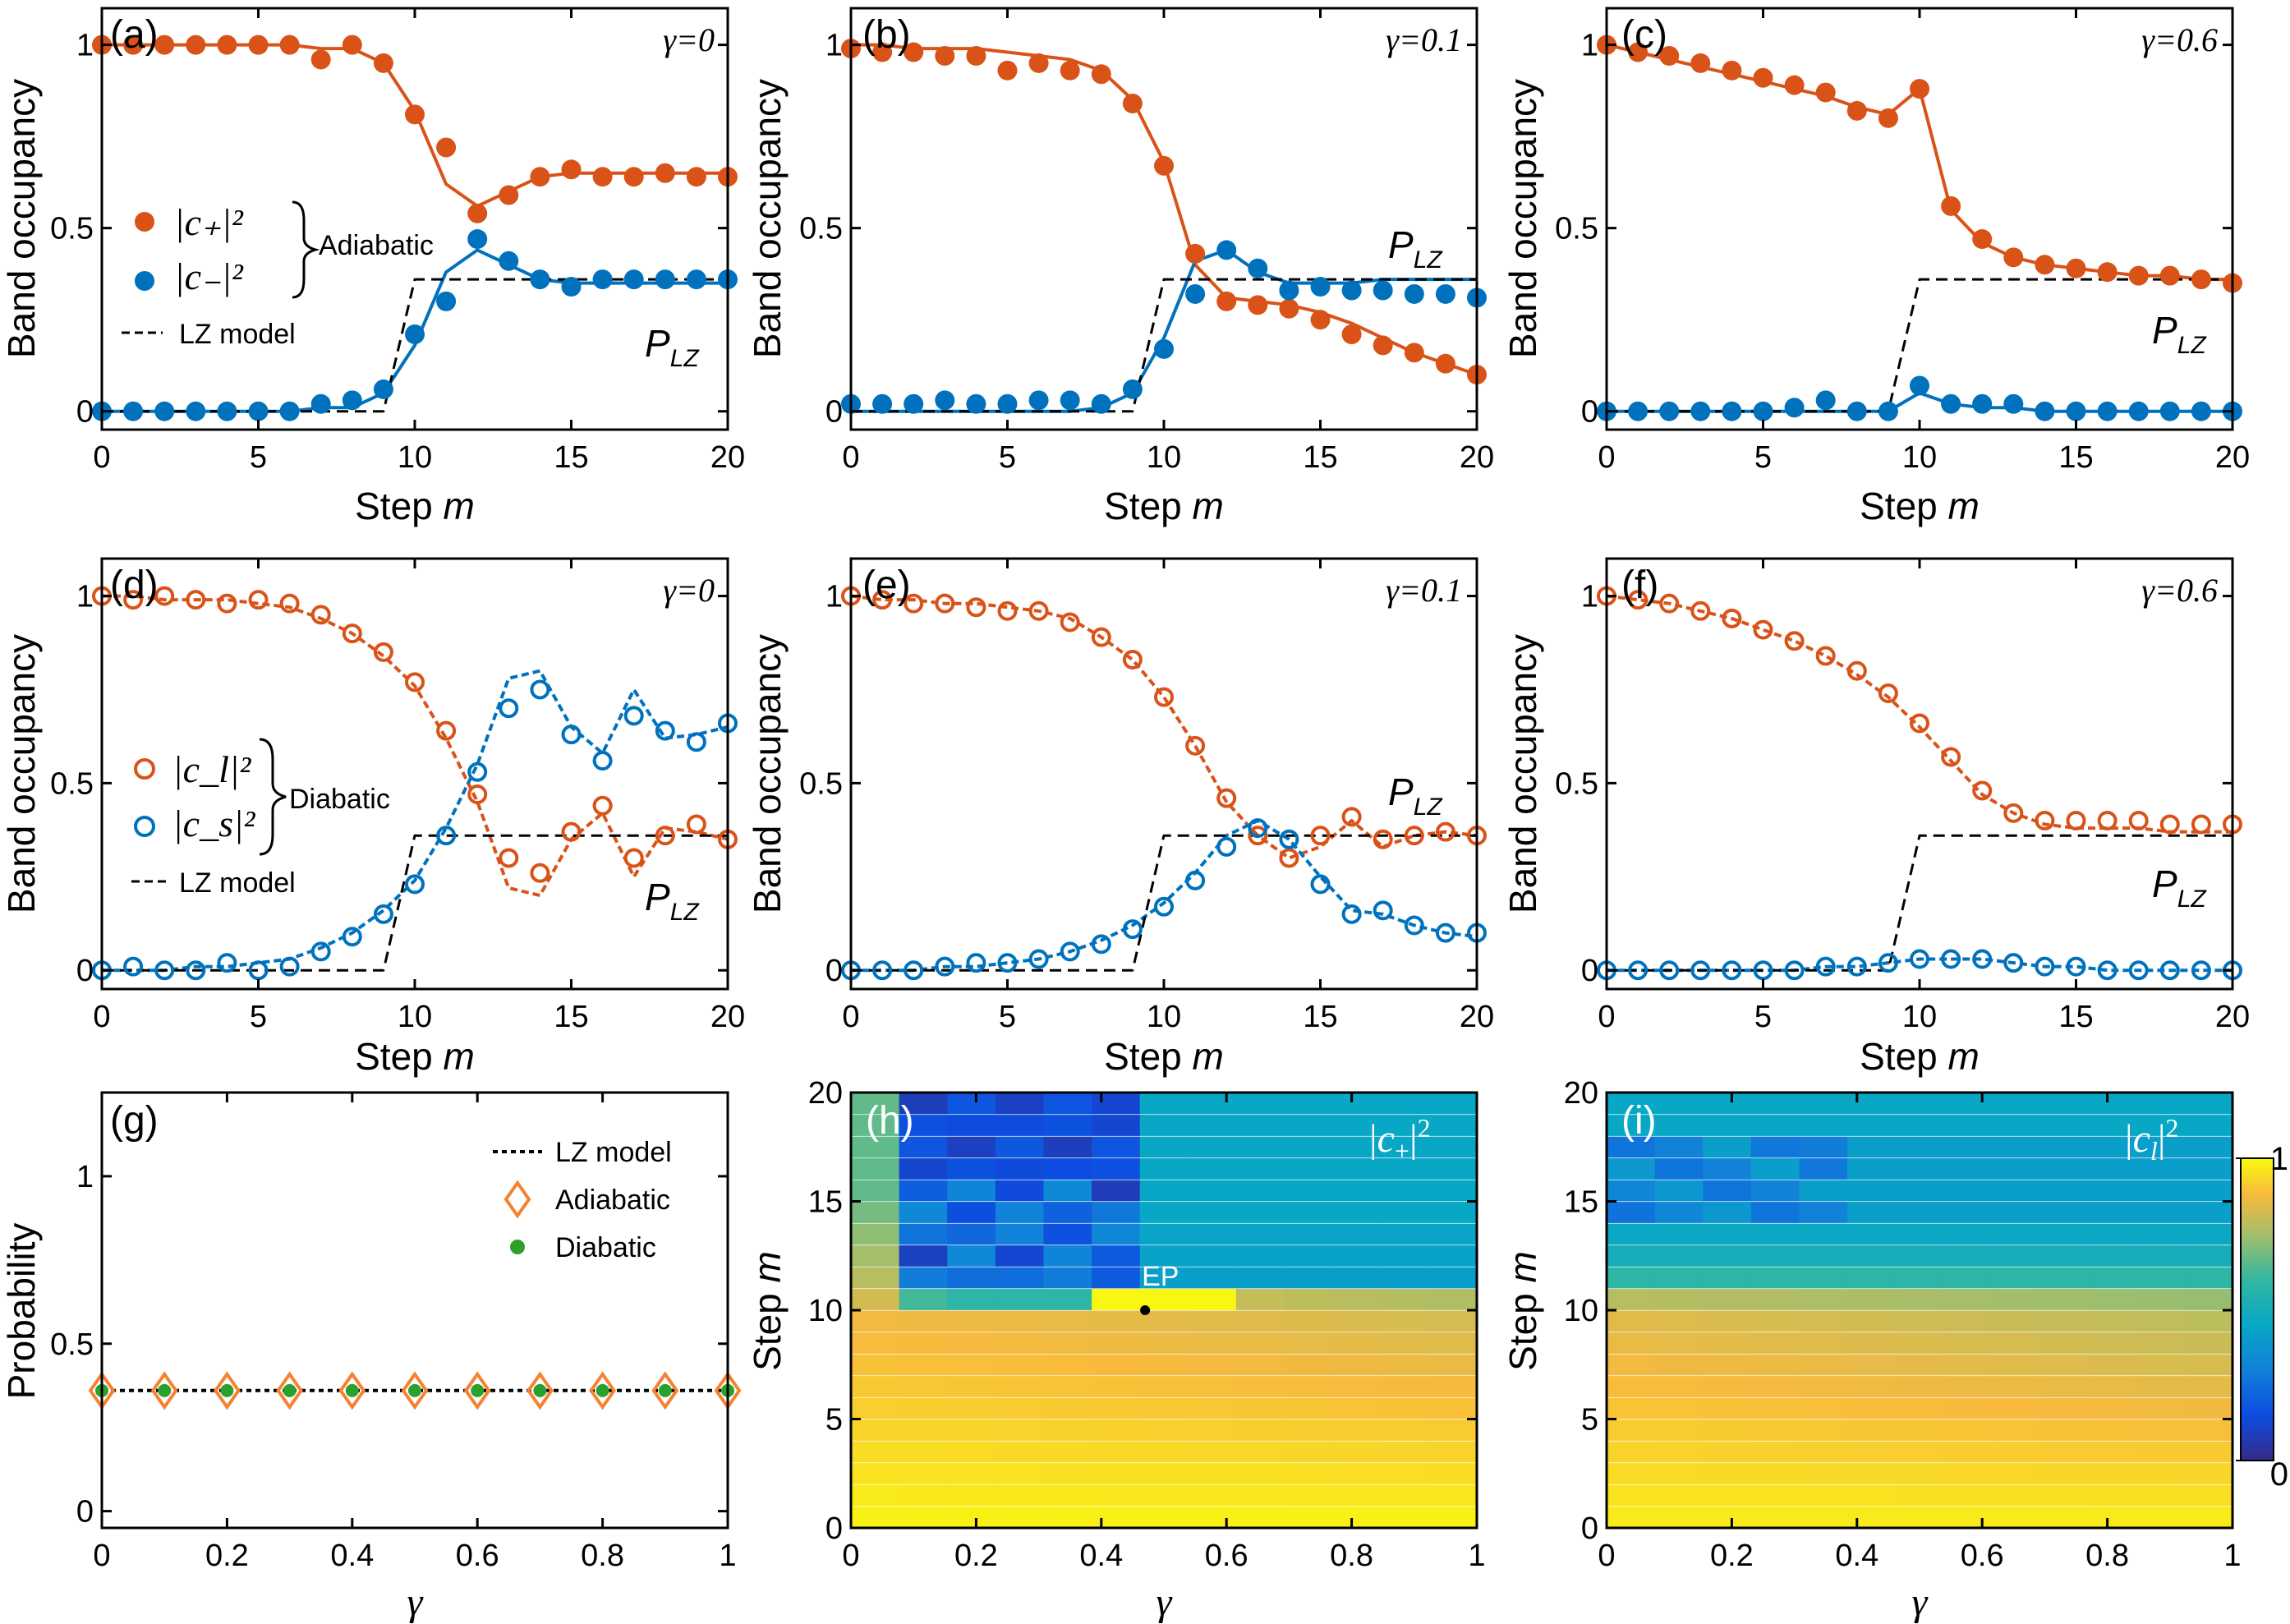 The width and height of the screenshot is (2290, 1624). I want to click on panel-a-xlabel: Step m, so click(415, 506).